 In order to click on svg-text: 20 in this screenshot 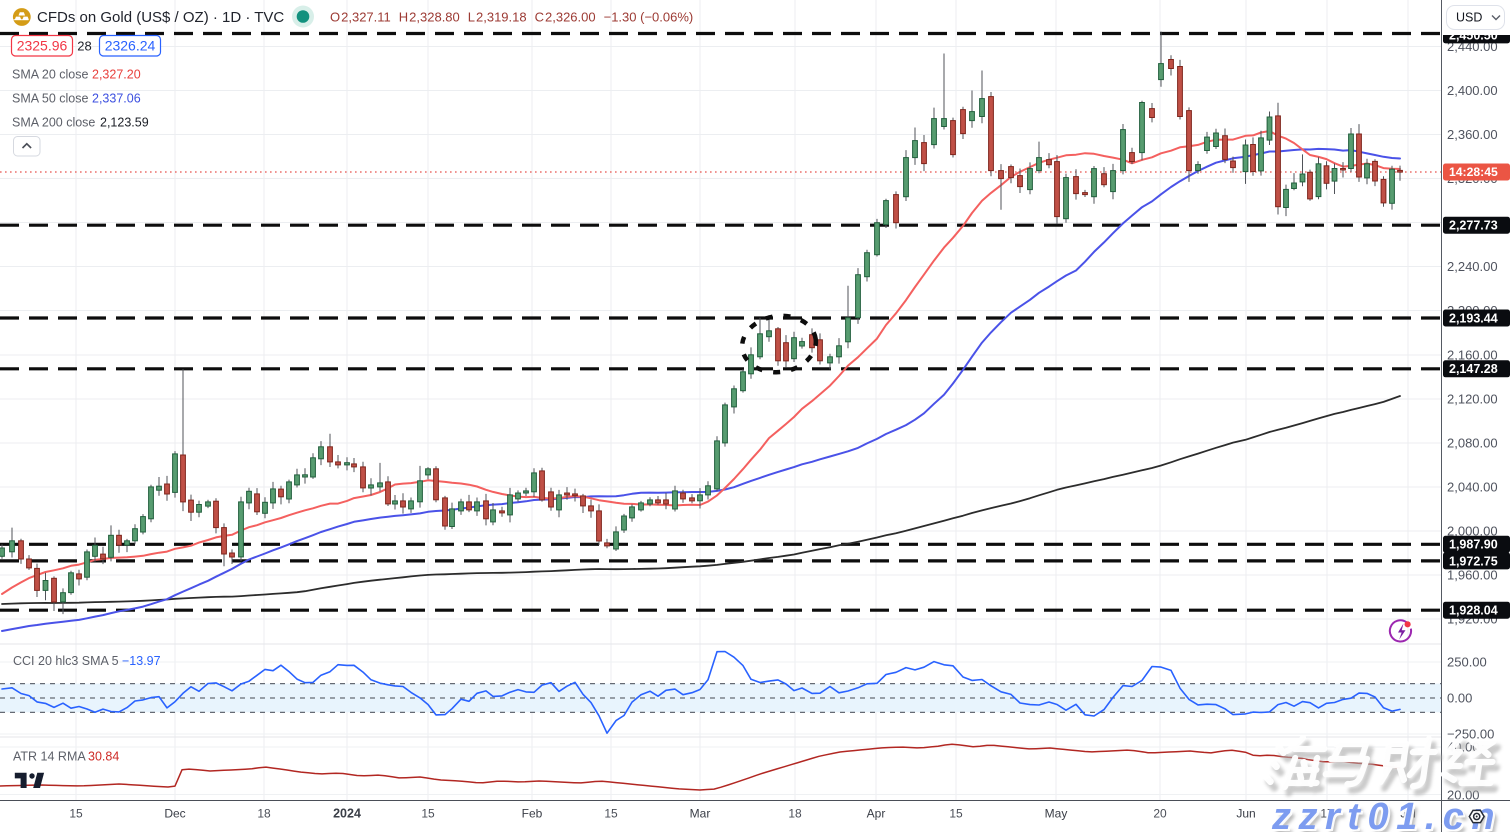, I will do `click(1160, 814)`.